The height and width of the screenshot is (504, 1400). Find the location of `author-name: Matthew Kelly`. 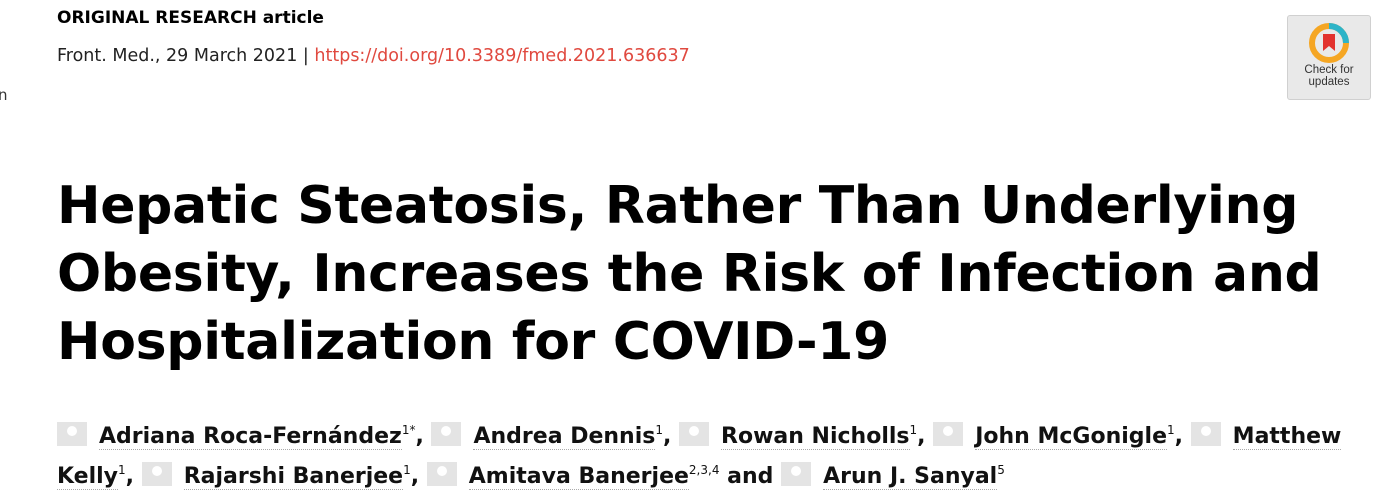

author-name: Matthew Kelly is located at coordinates (699, 457).